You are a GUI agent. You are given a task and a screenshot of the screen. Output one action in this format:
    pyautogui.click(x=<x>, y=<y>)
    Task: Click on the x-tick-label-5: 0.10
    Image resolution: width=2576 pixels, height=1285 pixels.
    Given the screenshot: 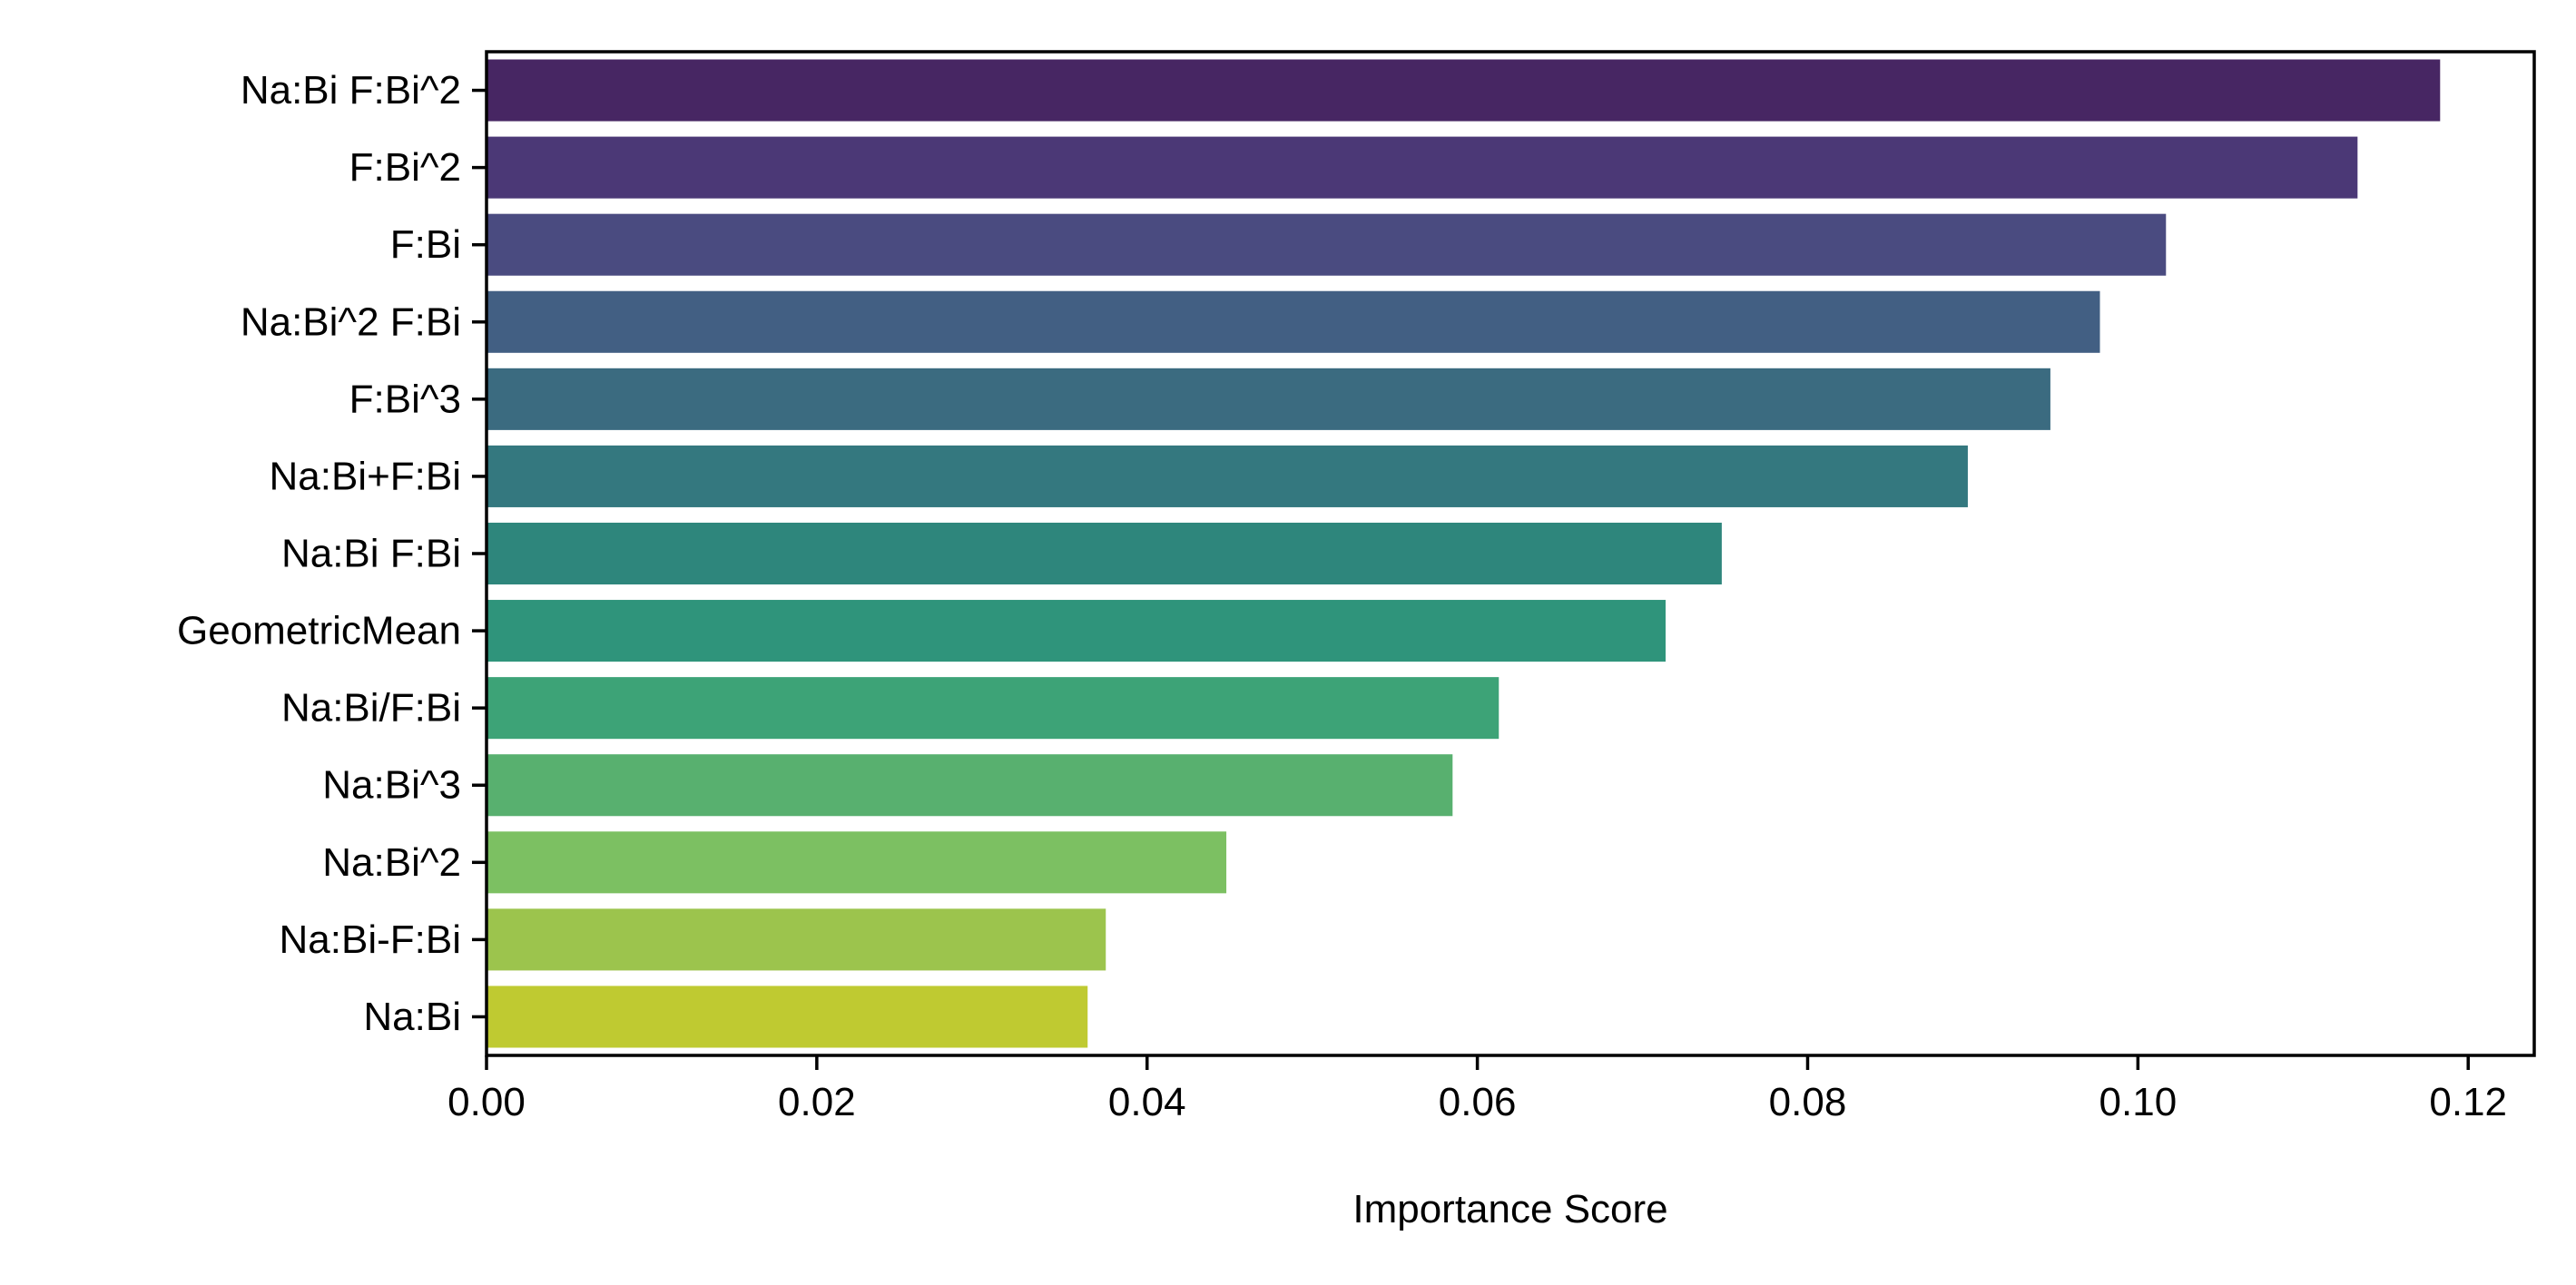 What is the action you would take?
    pyautogui.click(x=2138, y=1102)
    